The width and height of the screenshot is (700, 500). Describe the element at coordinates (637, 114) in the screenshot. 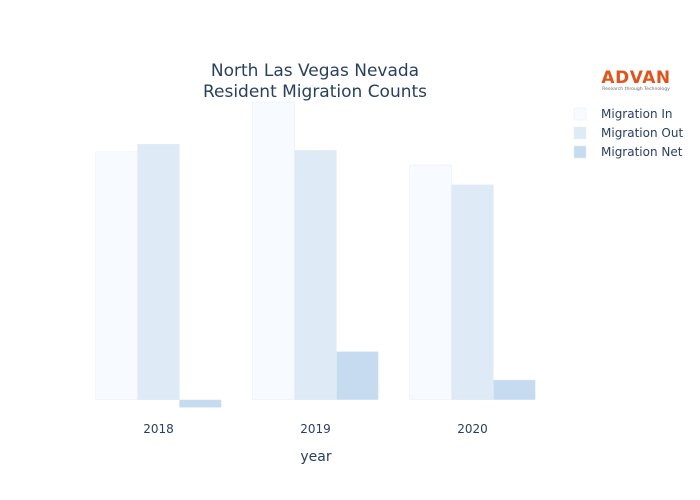

I see `legend-label: Migration In` at that location.